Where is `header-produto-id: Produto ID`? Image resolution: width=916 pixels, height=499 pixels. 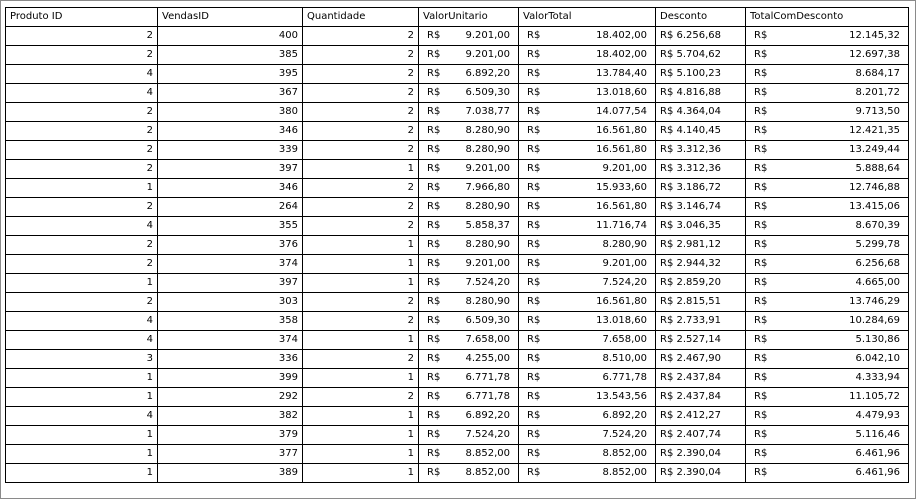 header-produto-id: Produto ID is located at coordinates (81, 17).